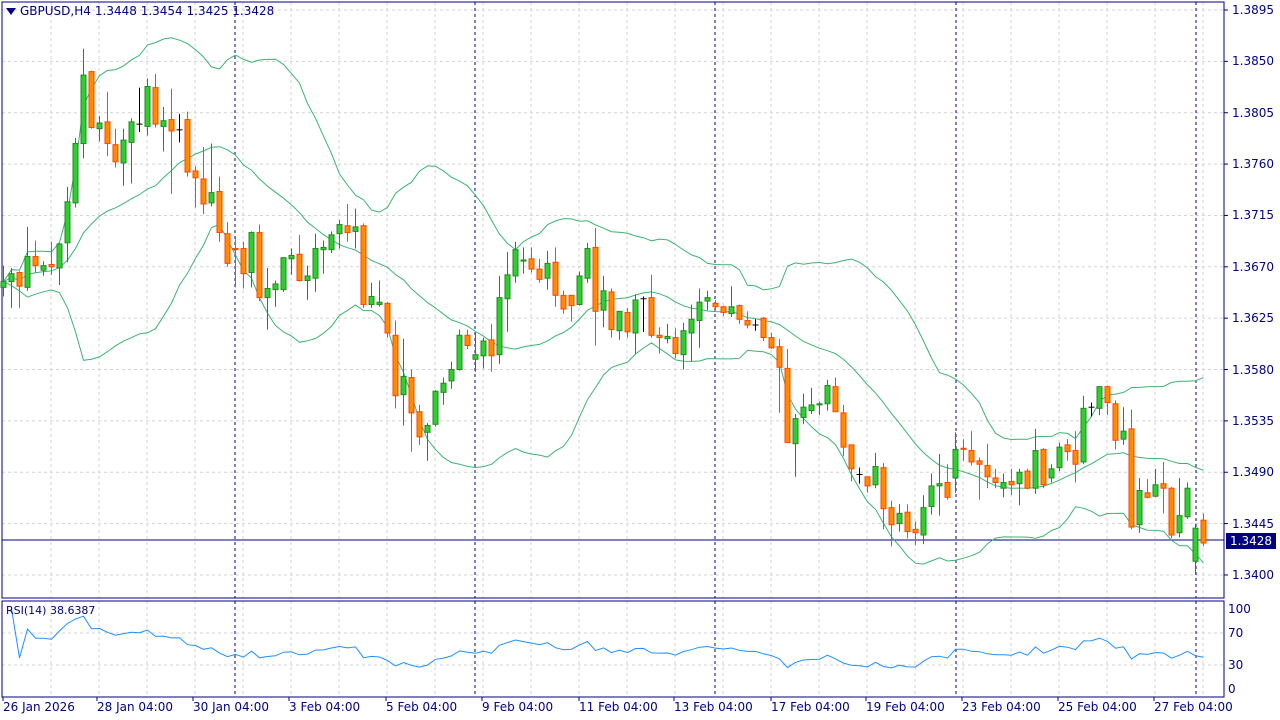 The height and width of the screenshot is (720, 1280). Describe the element at coordinates (51, 610) in the screenshot. I see `rsi-label: RSI(14) 38.6387` at that location.